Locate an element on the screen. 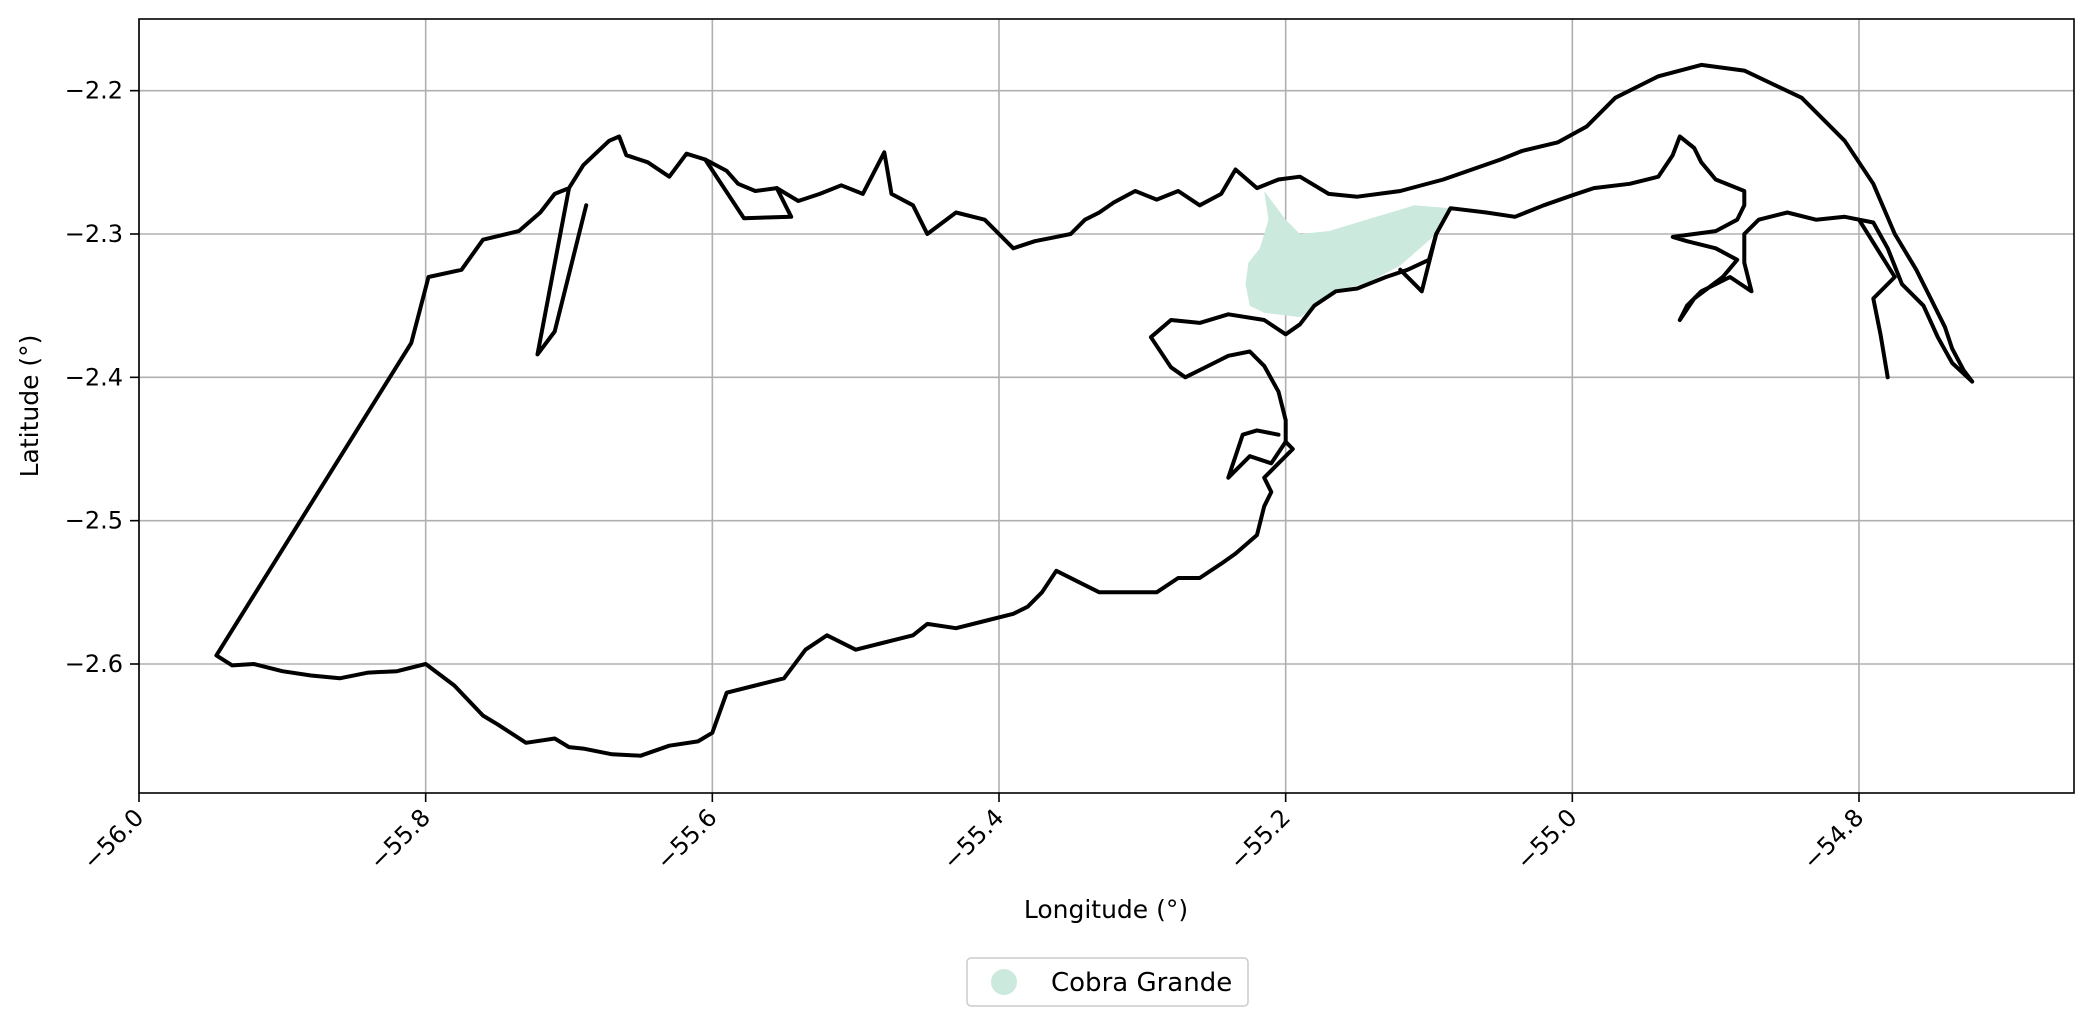  y-tick-label: −2.4 is located at coordinates (94, 377).